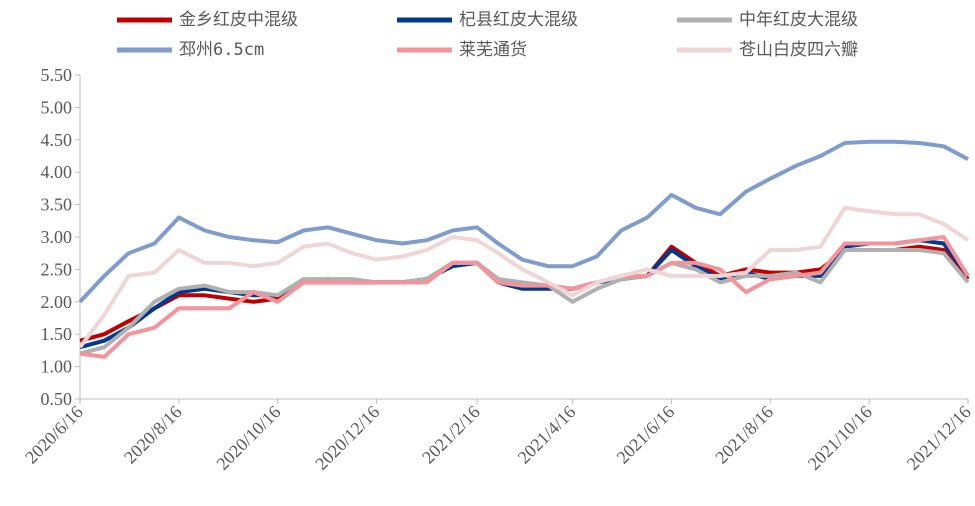 This screenshot has height=506, width=975. I want to click on legend-label: 邳州6.5cm, so click(221, 50).